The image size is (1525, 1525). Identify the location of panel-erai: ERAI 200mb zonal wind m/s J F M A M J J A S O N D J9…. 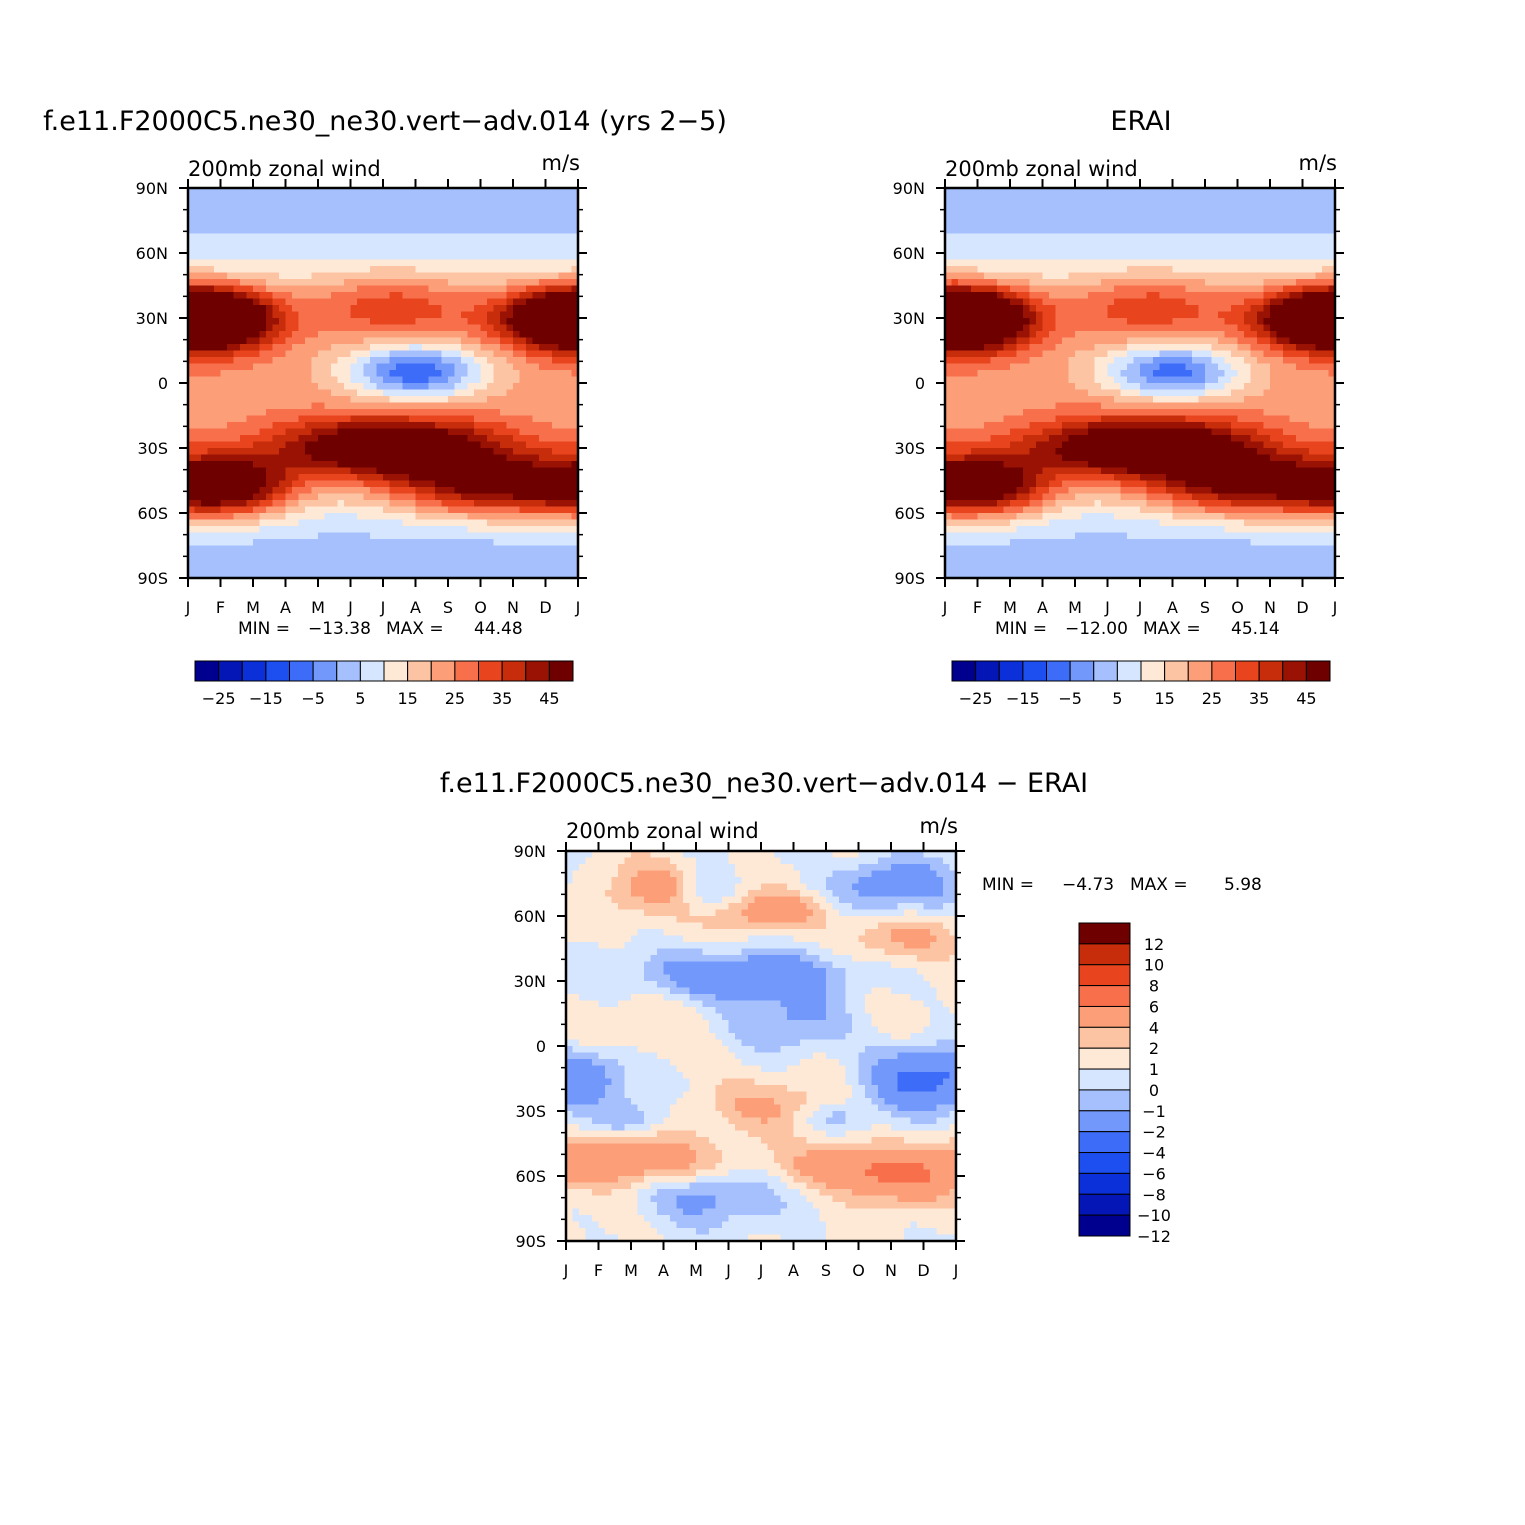
(1118, 407).